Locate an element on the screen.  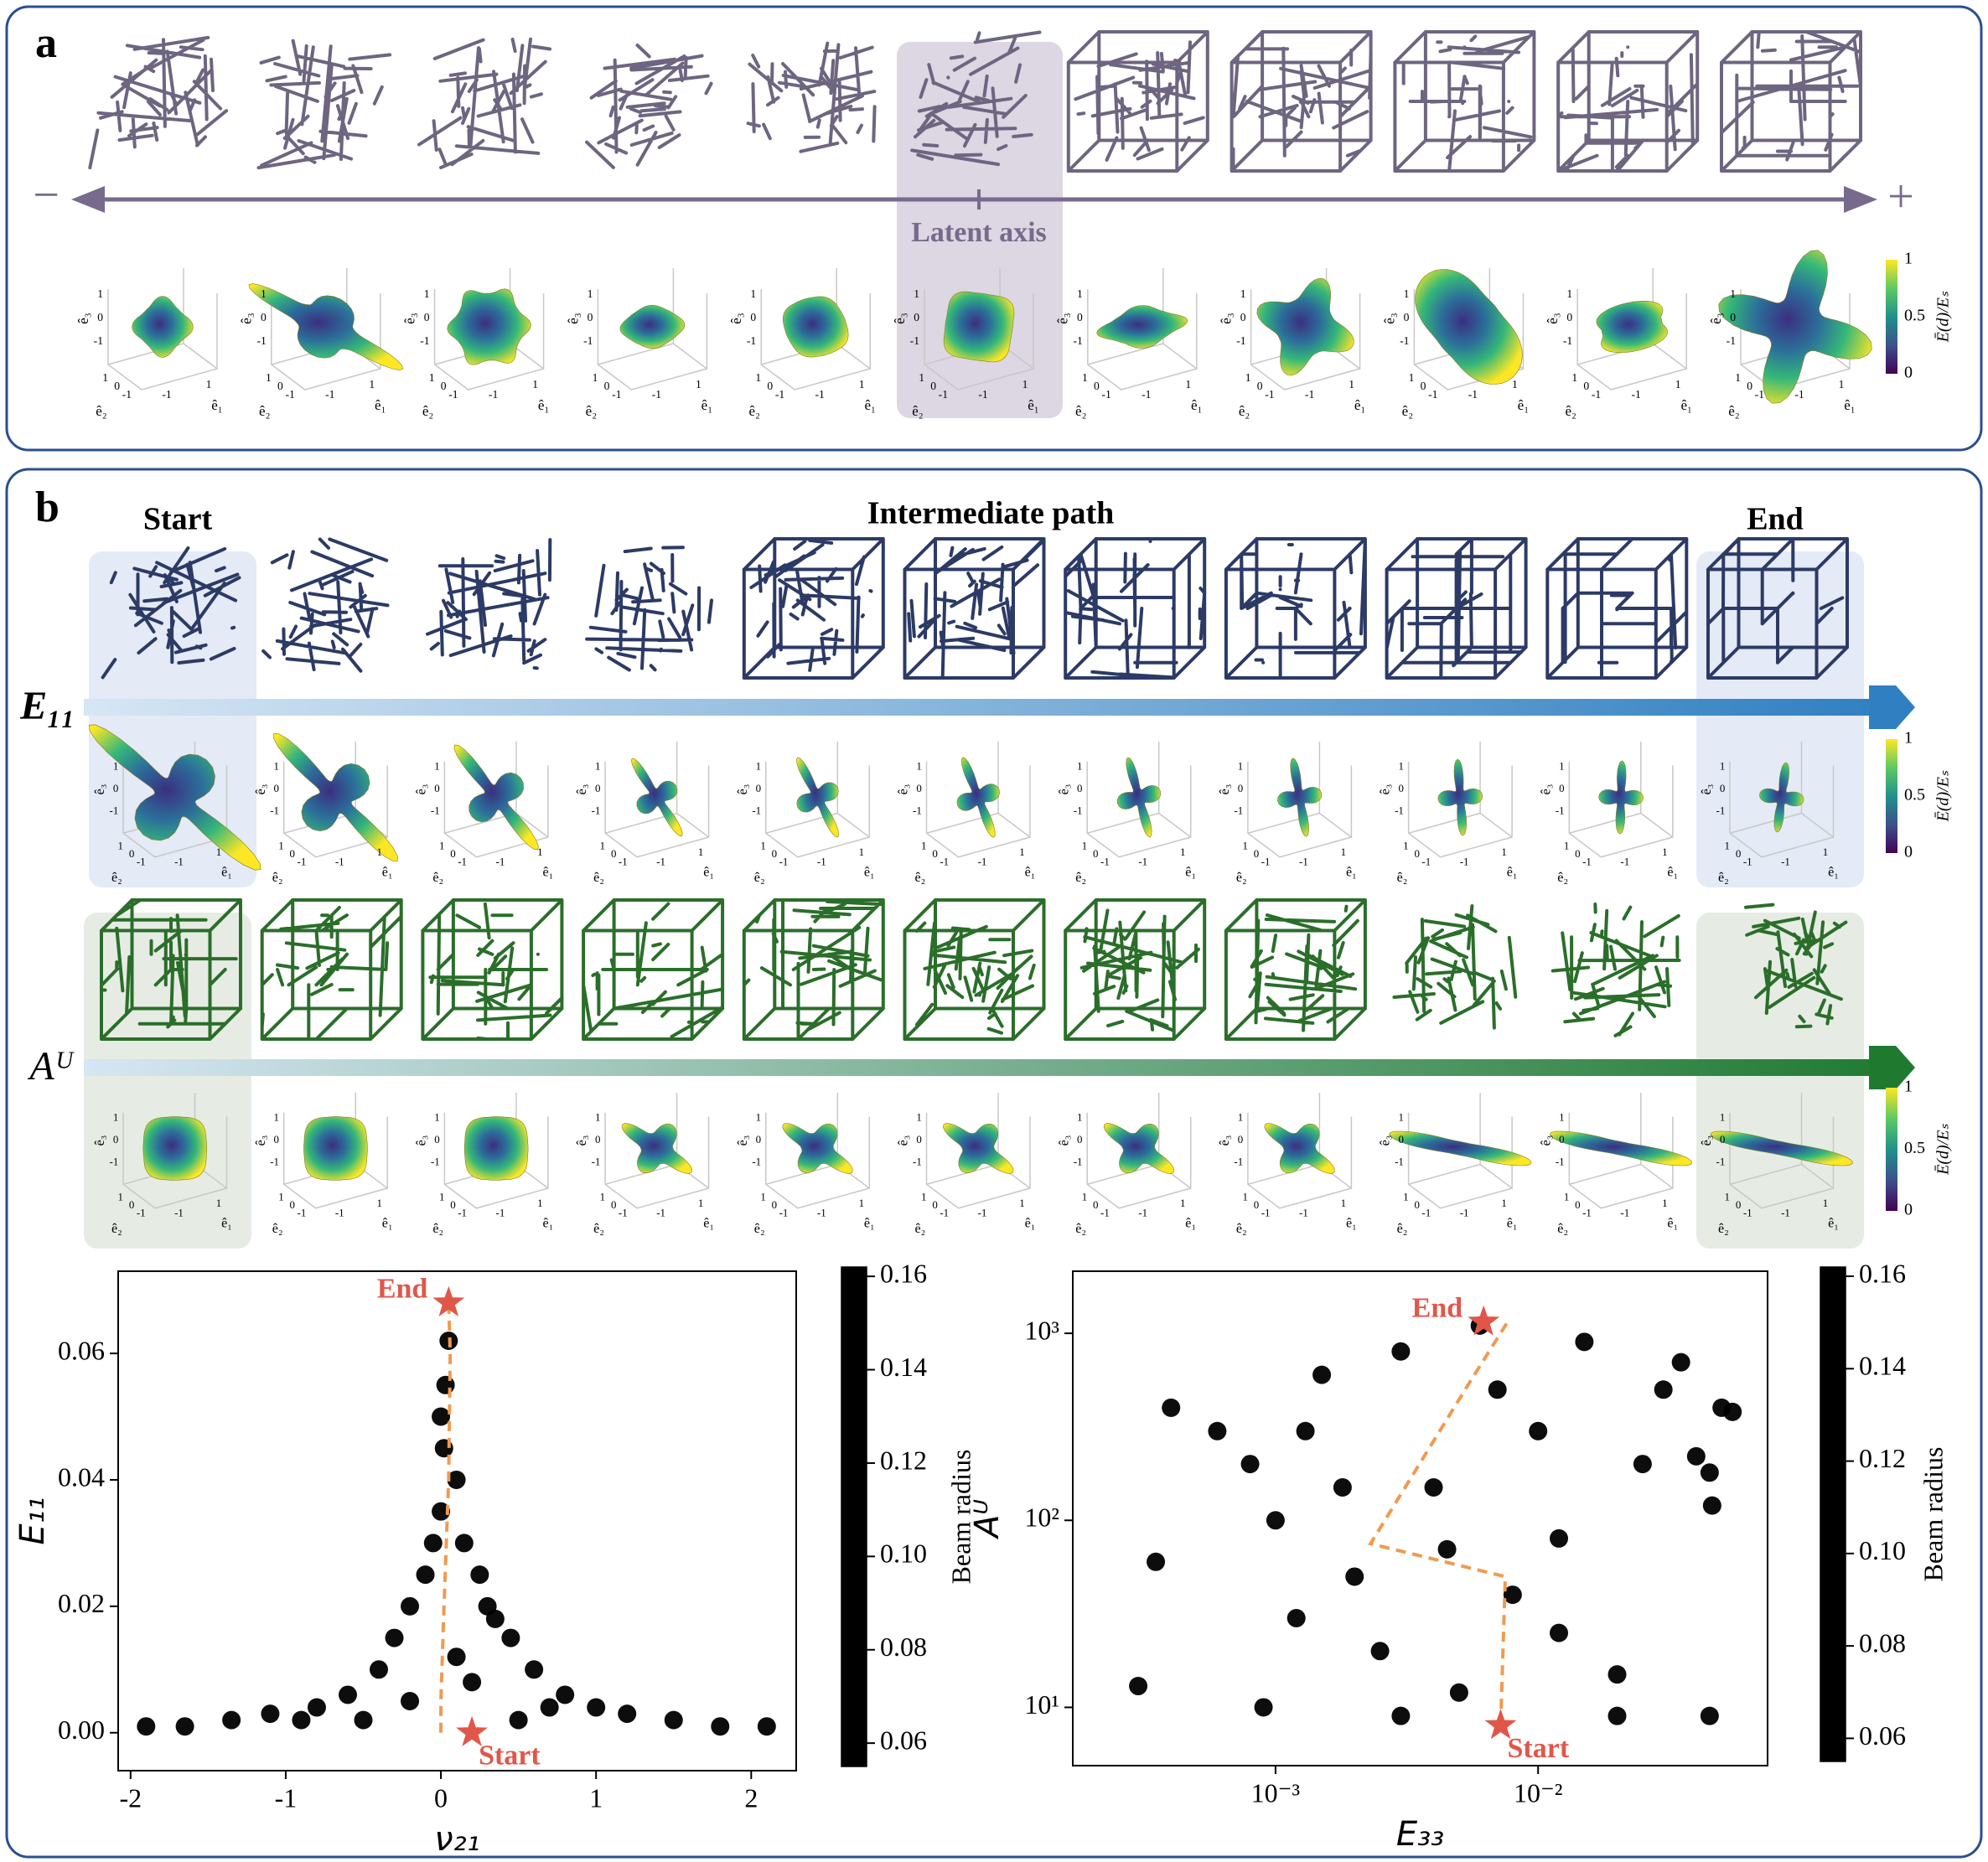
row-label: Aᵁ is located at coordinates (51, 1066).